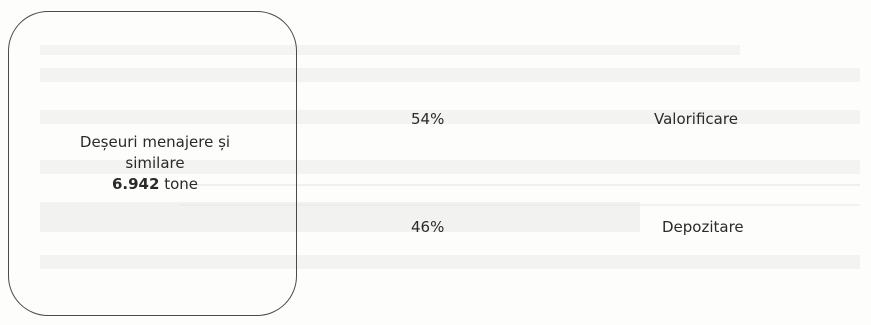 The width and height of the screenshot is (871, 325). Describe the element at coordinates (155, 142) in the screenshot. I see `waste-source-name-line1: Deșeuri menajere și` at that location.